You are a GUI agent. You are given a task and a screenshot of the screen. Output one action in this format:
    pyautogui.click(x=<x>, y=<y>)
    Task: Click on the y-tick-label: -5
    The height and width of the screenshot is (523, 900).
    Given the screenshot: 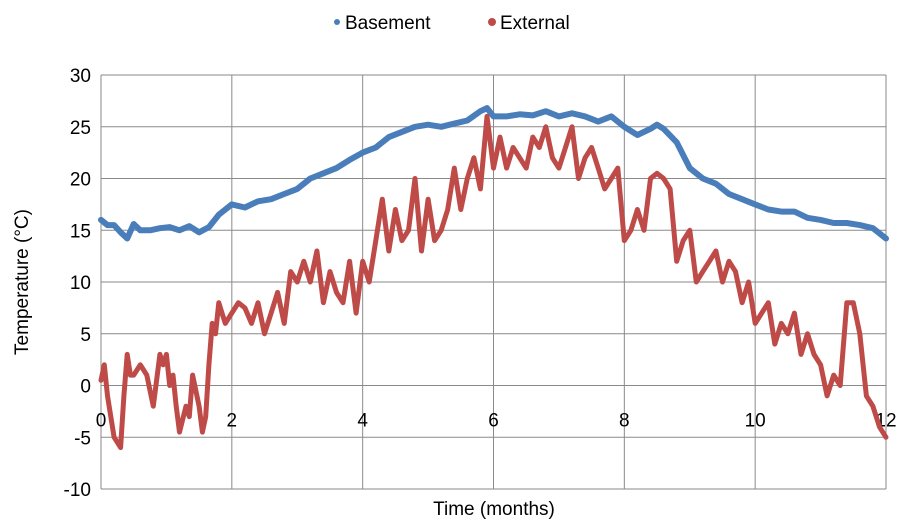 What is the action you would take?
    pyautogui.click(x=82, y=438)
    